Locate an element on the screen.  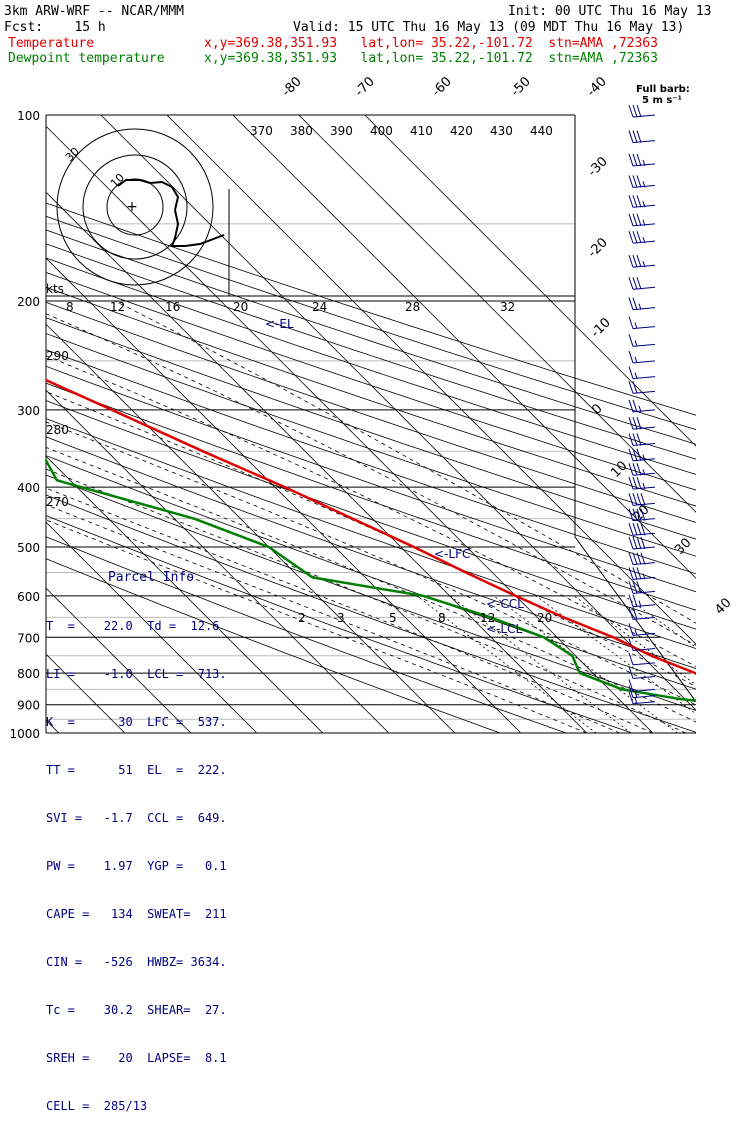
isotherm-label: -20 is located at coordinates (598, 248).